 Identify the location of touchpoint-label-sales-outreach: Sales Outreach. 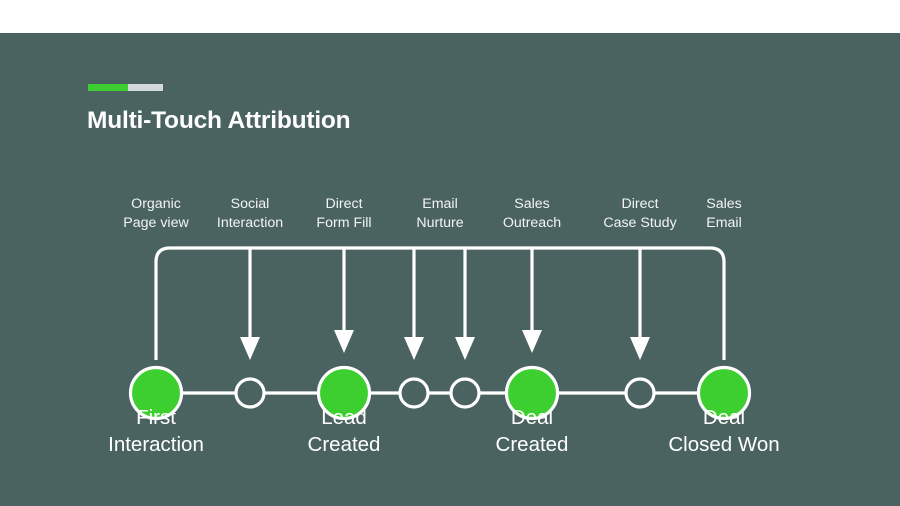
(532, 213).